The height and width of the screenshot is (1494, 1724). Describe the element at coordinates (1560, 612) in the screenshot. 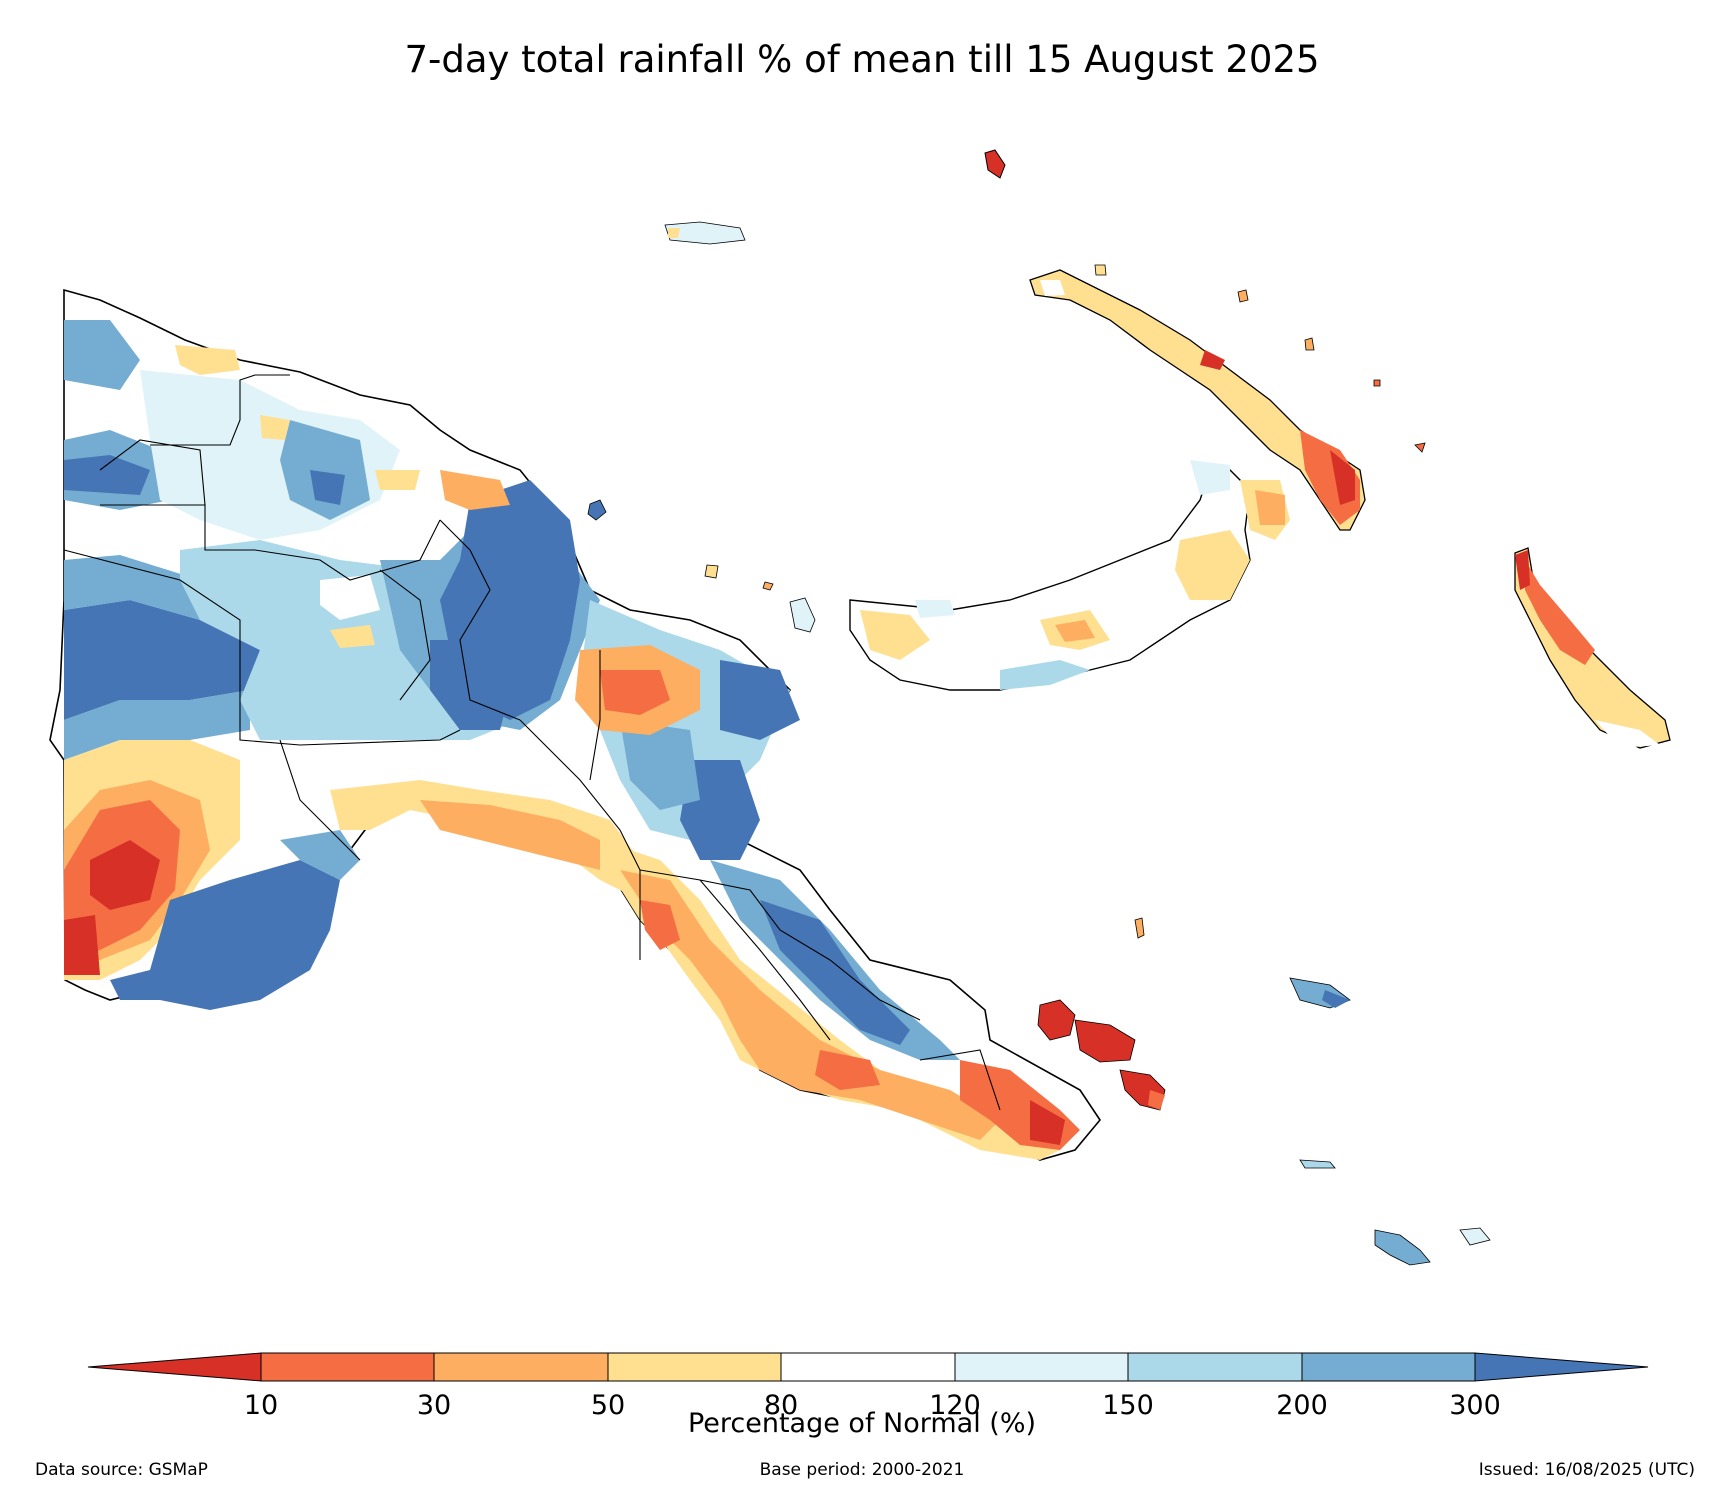

I see `bougainville-orange` at that location.